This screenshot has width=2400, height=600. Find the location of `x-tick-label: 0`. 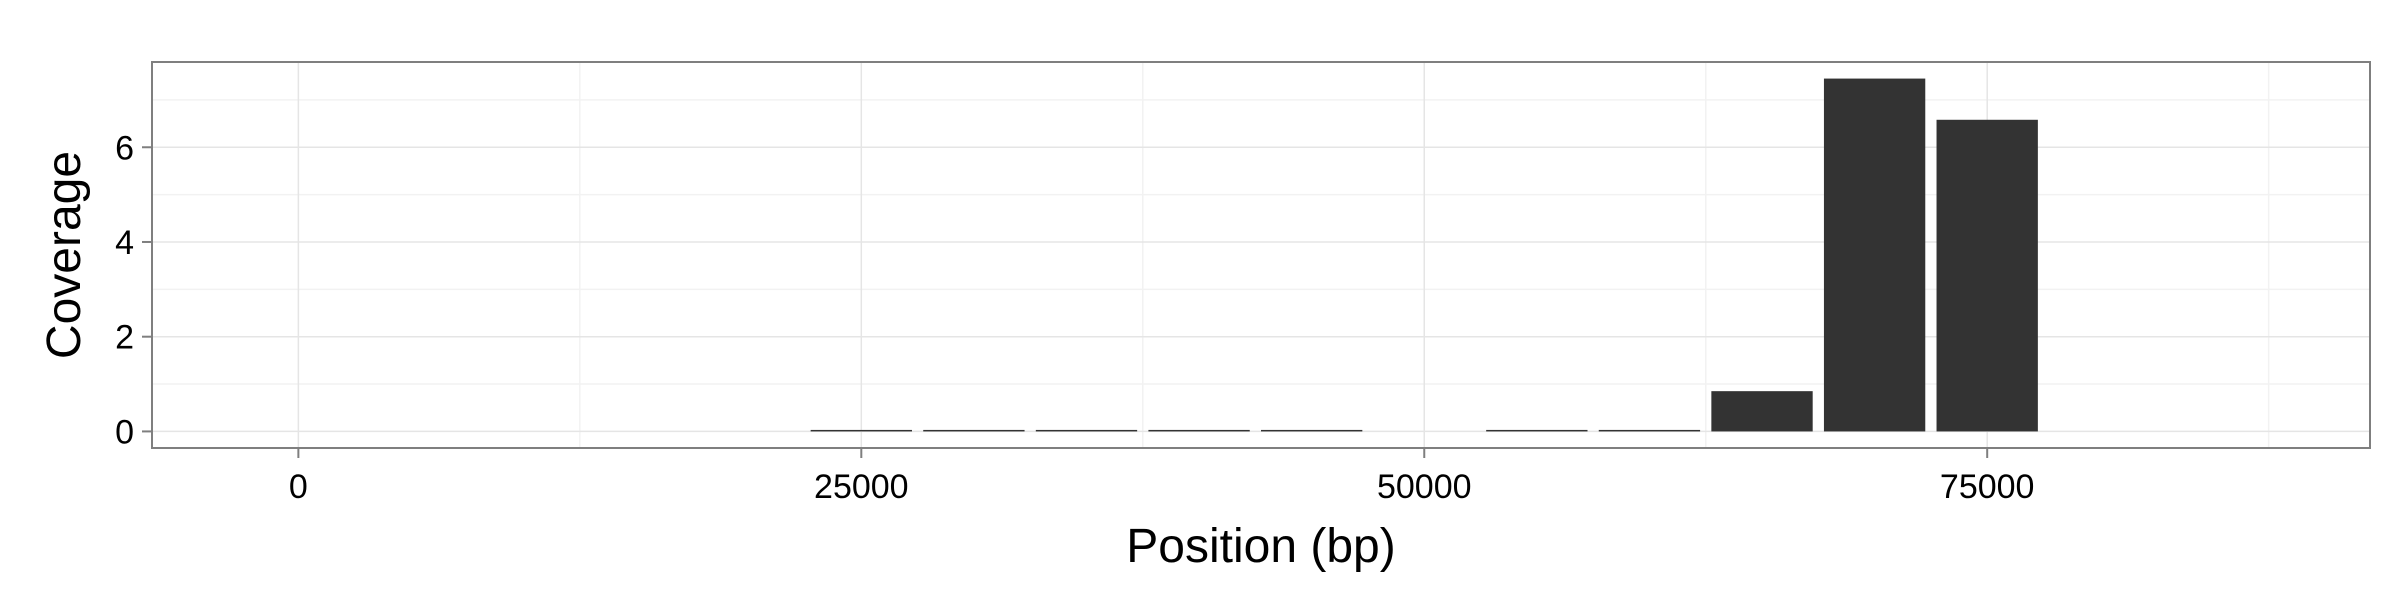

x-tick-label: 0 is located at coordinates (298, 487).